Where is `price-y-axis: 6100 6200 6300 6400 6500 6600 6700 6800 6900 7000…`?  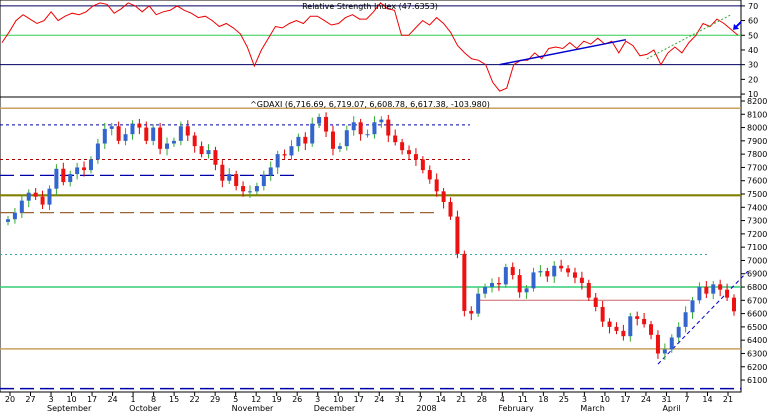 price-y-axis: 6100 6200 6300 6400 6500 6600 6700 6800 6900 7000… is located at coordinates (754, 241).